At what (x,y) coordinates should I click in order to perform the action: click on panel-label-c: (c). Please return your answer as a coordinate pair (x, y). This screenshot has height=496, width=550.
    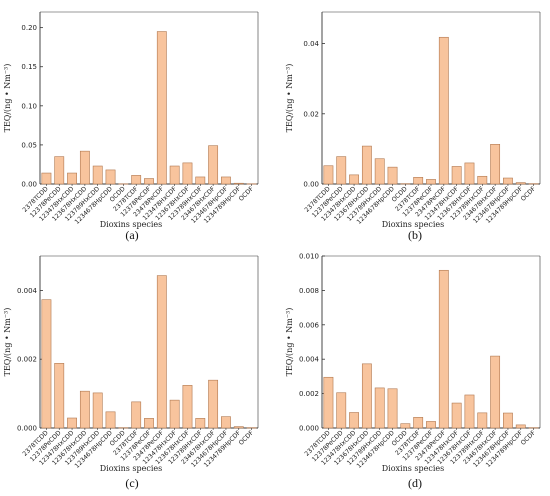
    Looking at the image, I should click on (132, 483).